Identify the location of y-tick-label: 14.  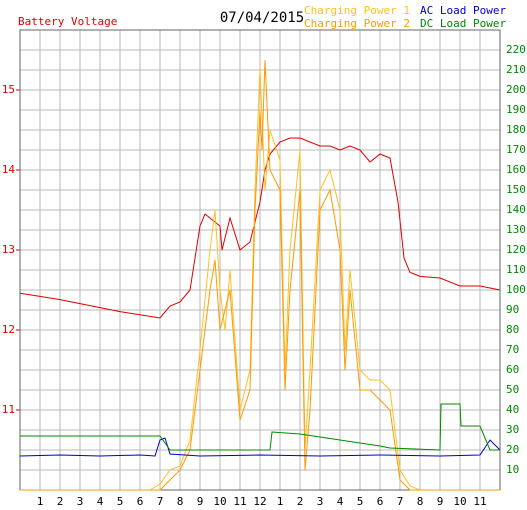
(9, 169).